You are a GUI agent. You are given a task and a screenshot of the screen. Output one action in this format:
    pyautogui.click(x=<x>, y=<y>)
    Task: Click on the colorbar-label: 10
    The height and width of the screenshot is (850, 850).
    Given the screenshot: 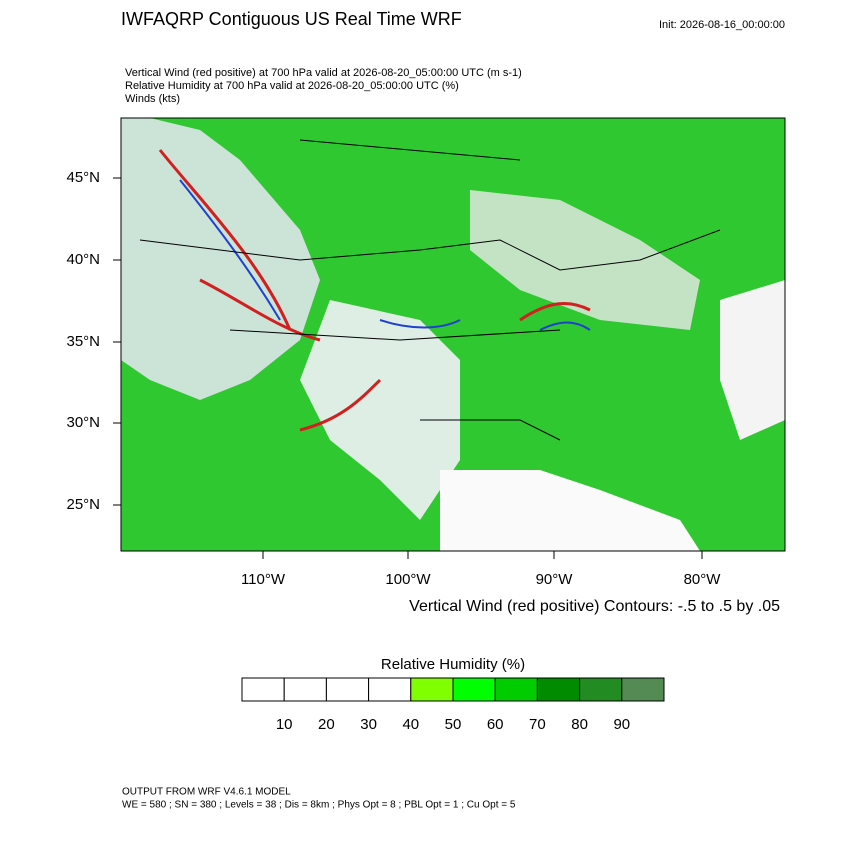 What is the action you would take?
    pyautogui.click(x=284, y=724)
    